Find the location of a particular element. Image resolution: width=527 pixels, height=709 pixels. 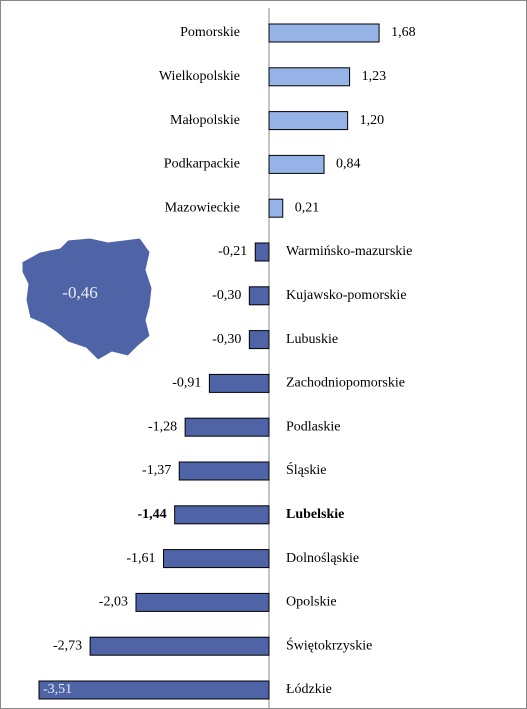

category-label: Śląskie is located at coordinates (306, 469).